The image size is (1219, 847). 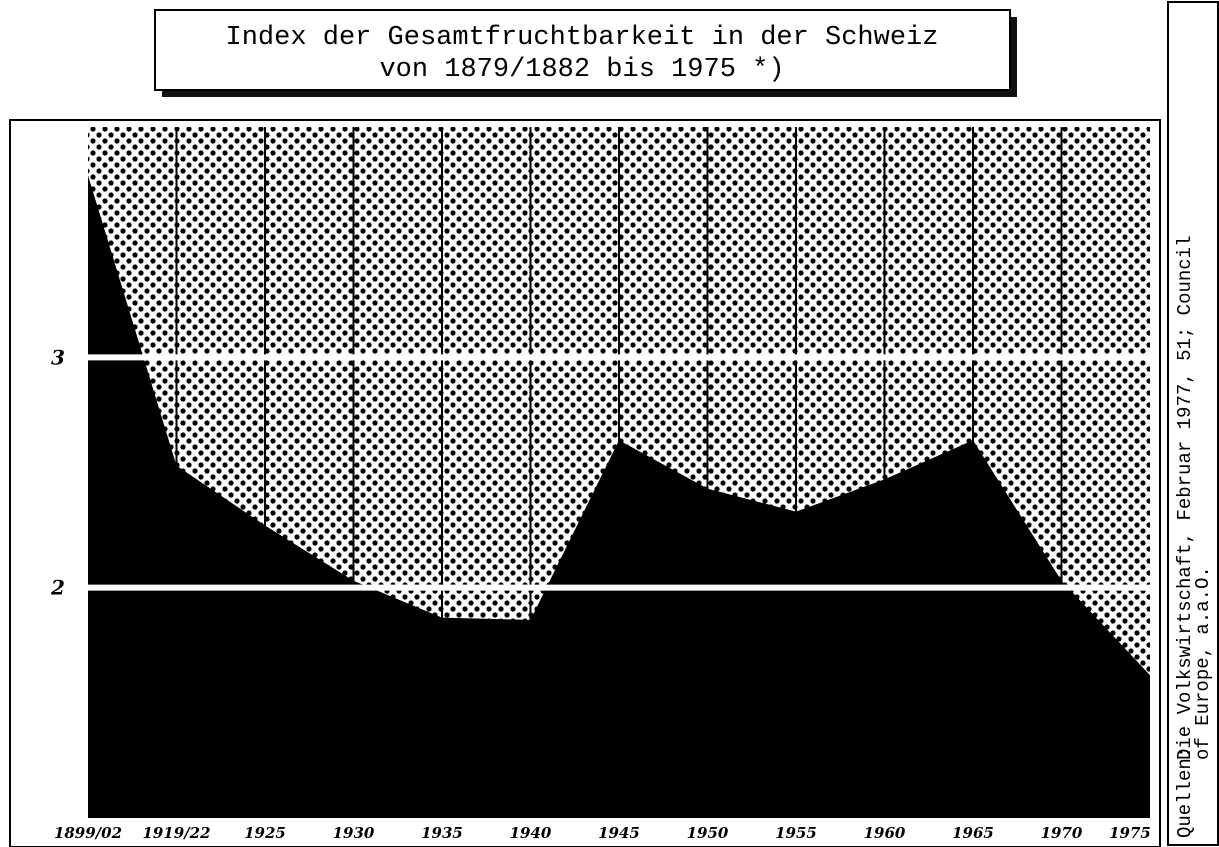 What do you see at coordinates (1130, 833) in the screenshot?
I see `x-tick-label: 1975` at bounding box center [1130, 833].